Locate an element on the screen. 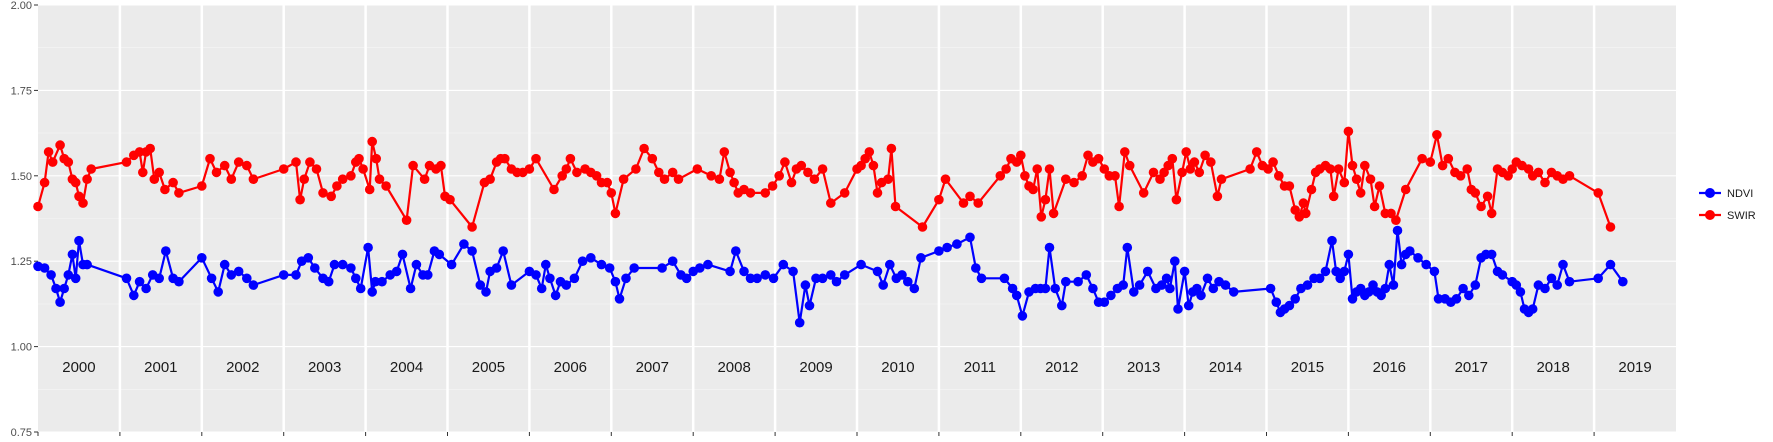 The image size is (1773, 442). y-tick-label: 1.75 is located at coordinates (21, 91).